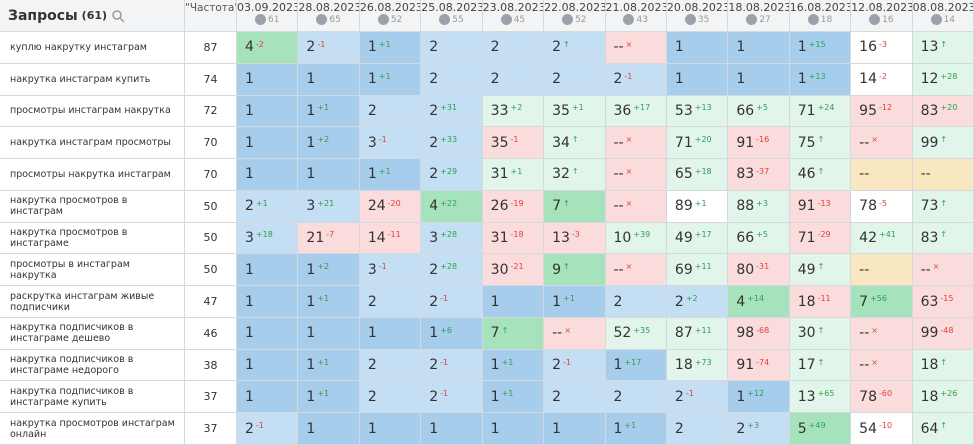  What do you see at coordinates (92, 175) in the screenshot?
I see `query: просмотры накрутка инстаграм` at bounding box center [92, 175].